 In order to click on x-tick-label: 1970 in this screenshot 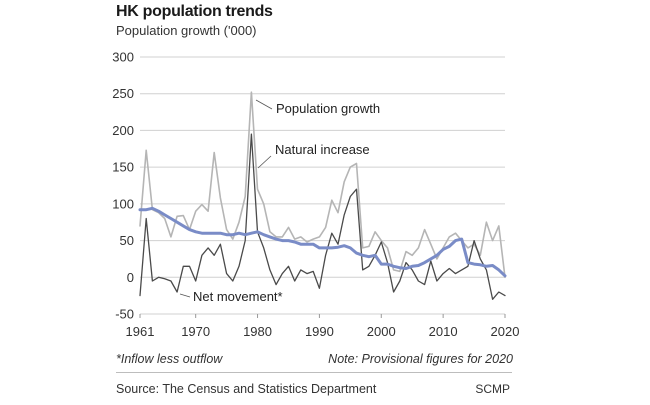, I will do `click(195, 331)`.